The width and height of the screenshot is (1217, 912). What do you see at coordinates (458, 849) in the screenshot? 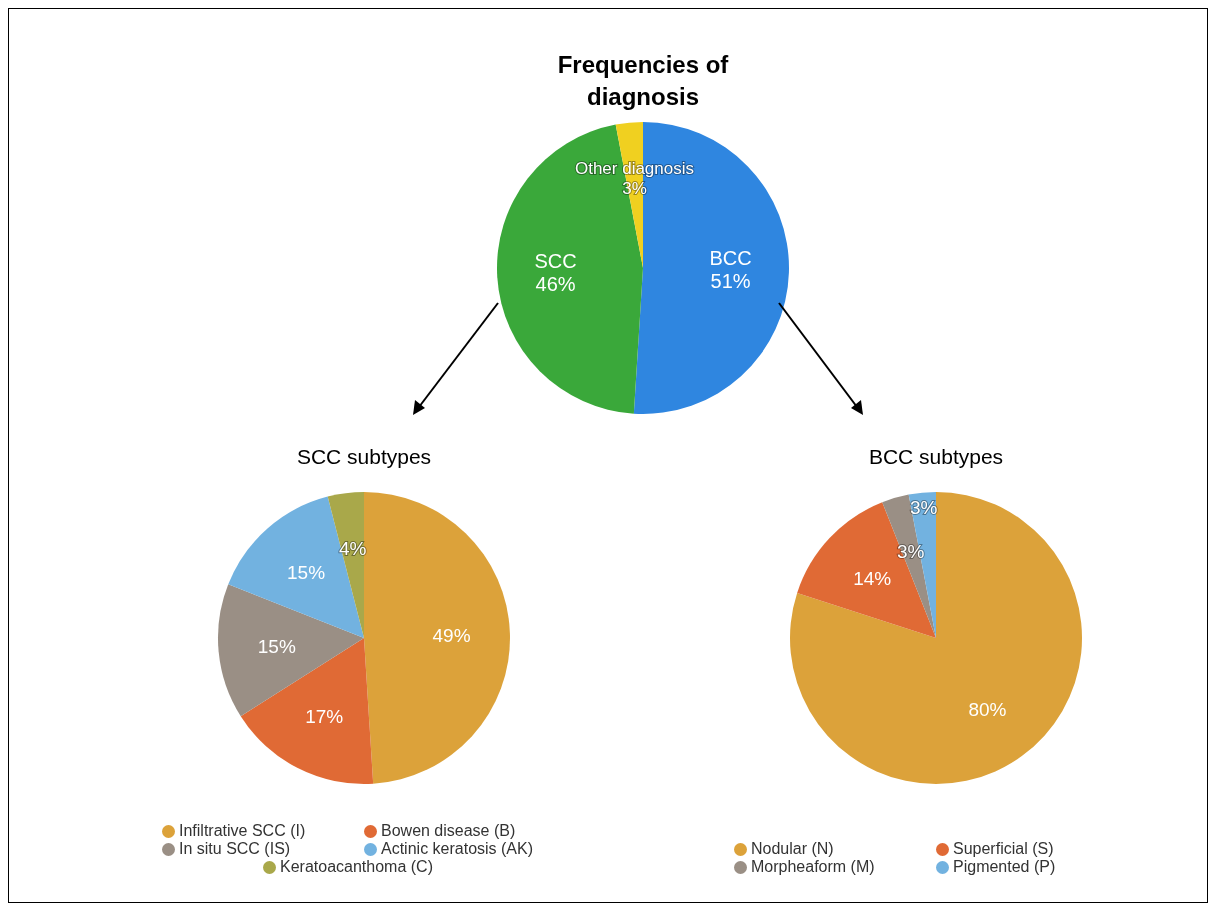
I see `legend-label: Actinic keratosis (AK)` at bounding box center [458, 849].